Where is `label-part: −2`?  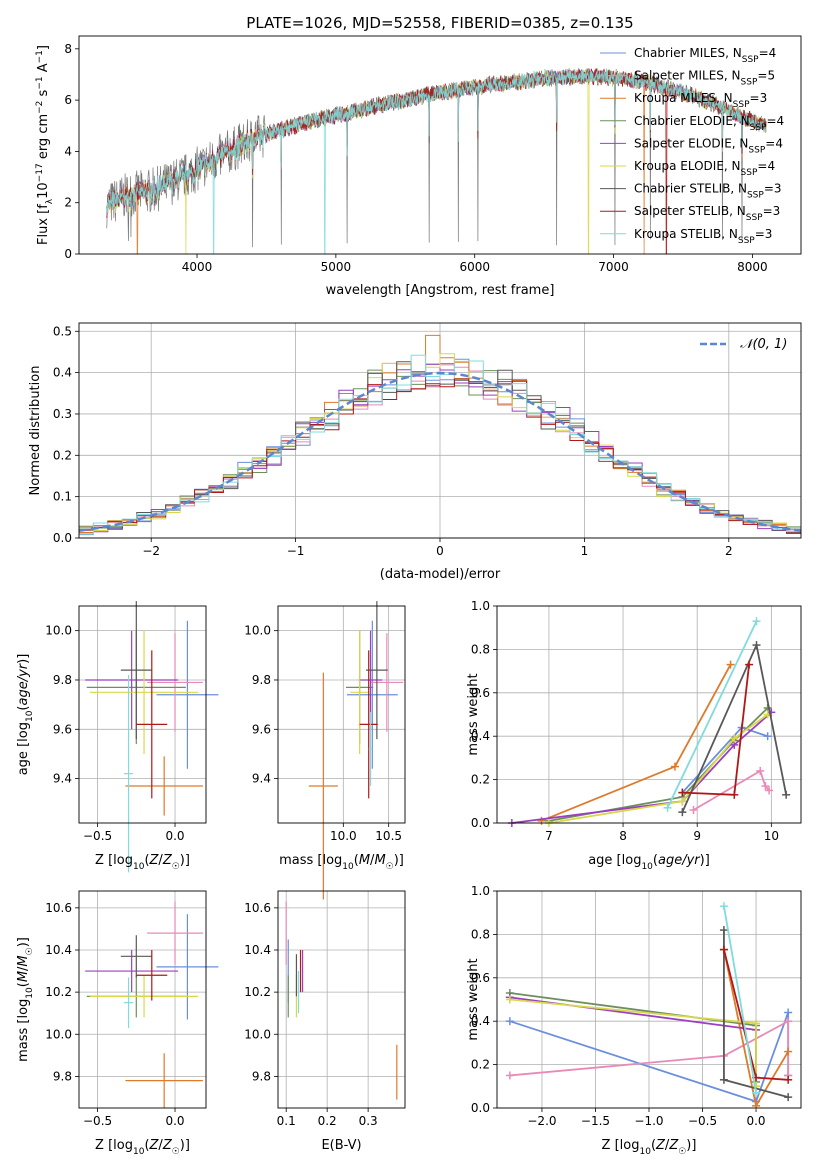
label-part: −2 is located at coordinates (40, 107).